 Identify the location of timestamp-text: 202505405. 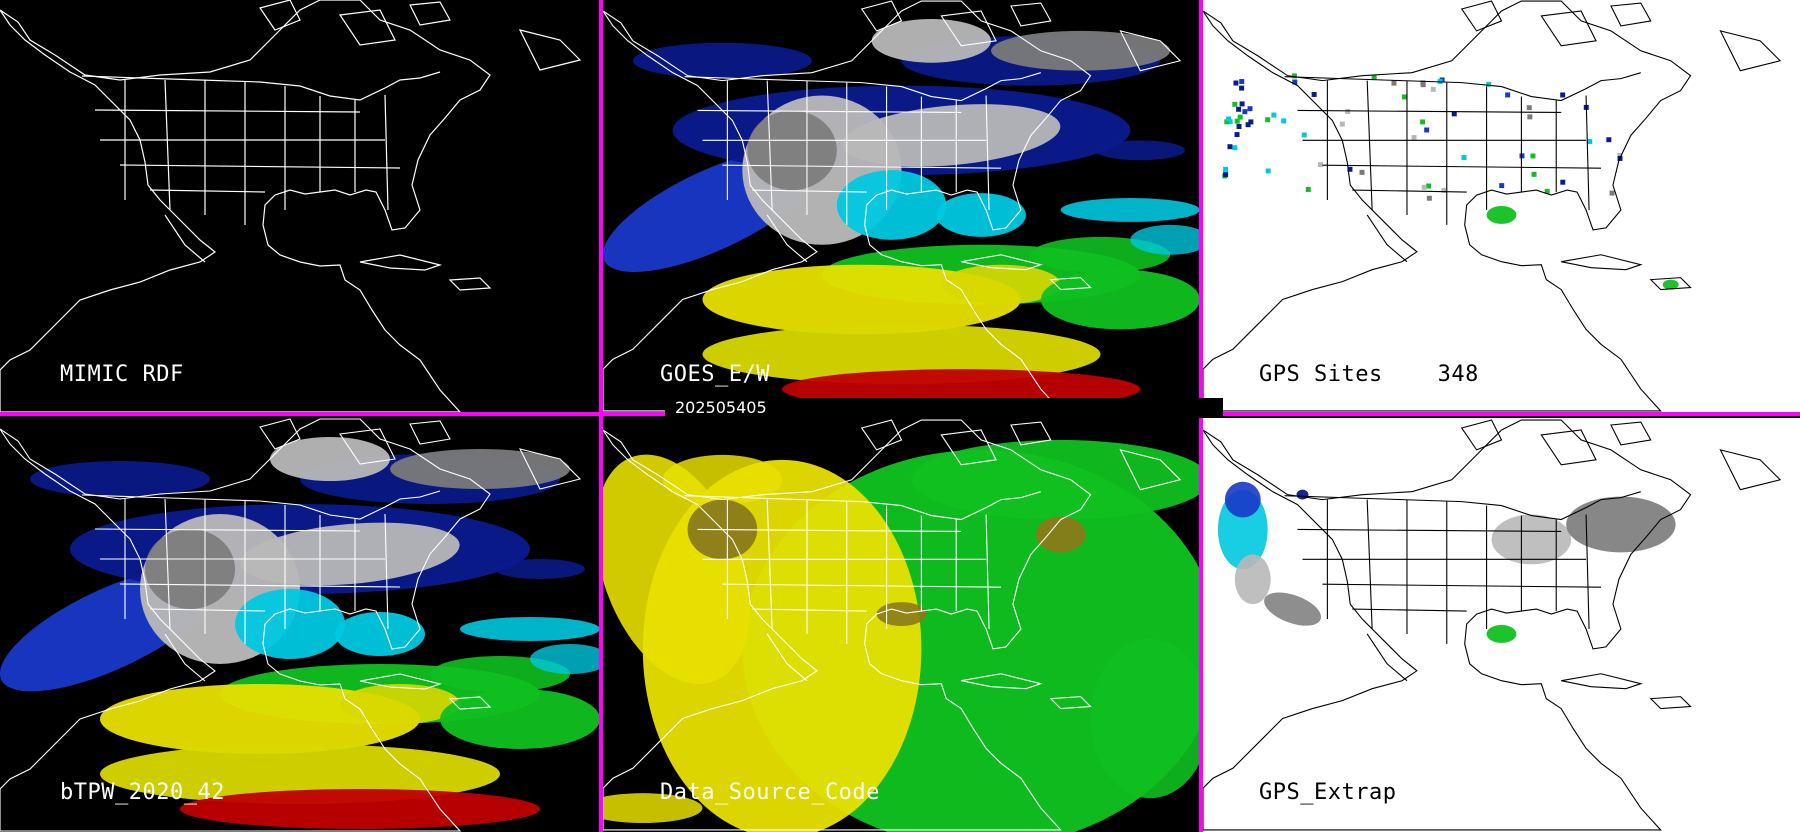
(721, 407).